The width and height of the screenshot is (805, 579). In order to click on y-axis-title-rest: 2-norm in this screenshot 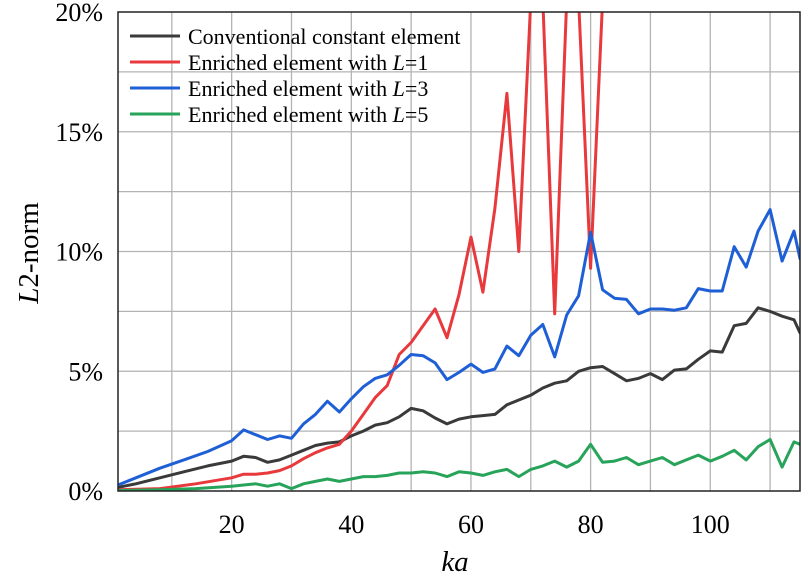, I will do `click(29, 245)`.